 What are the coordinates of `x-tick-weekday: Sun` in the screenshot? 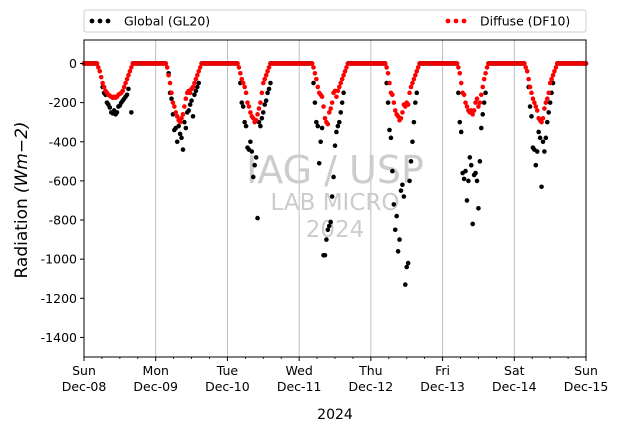 It's located at (586, 370).